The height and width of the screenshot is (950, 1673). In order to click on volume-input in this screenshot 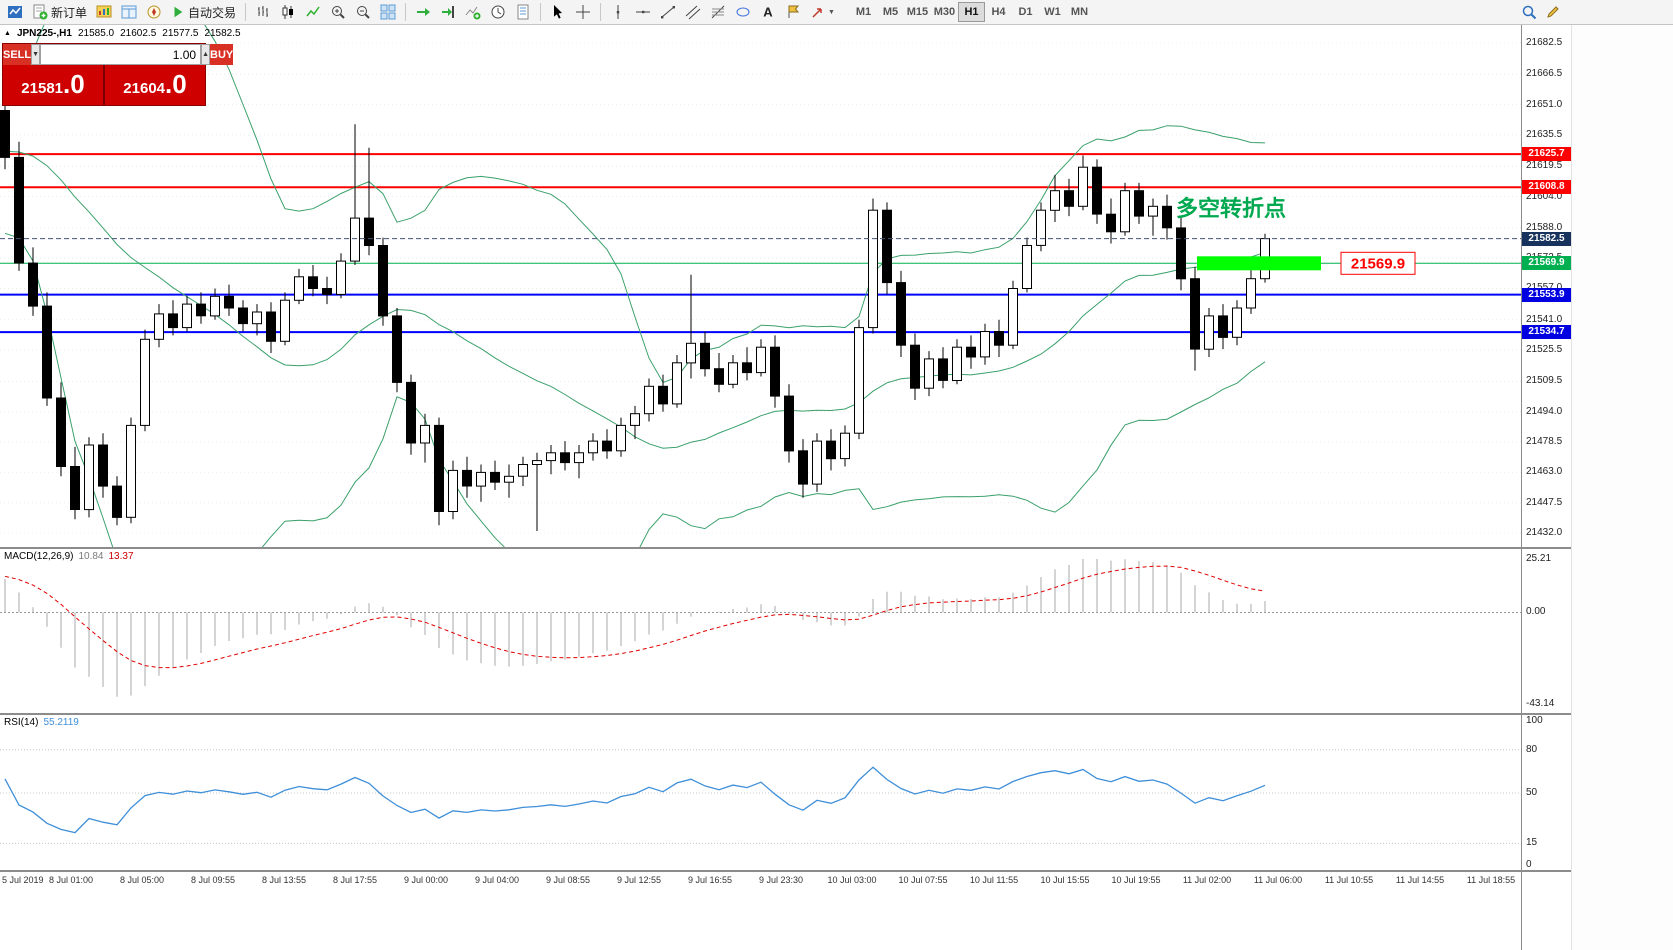, I will do `click(121, 54)`.